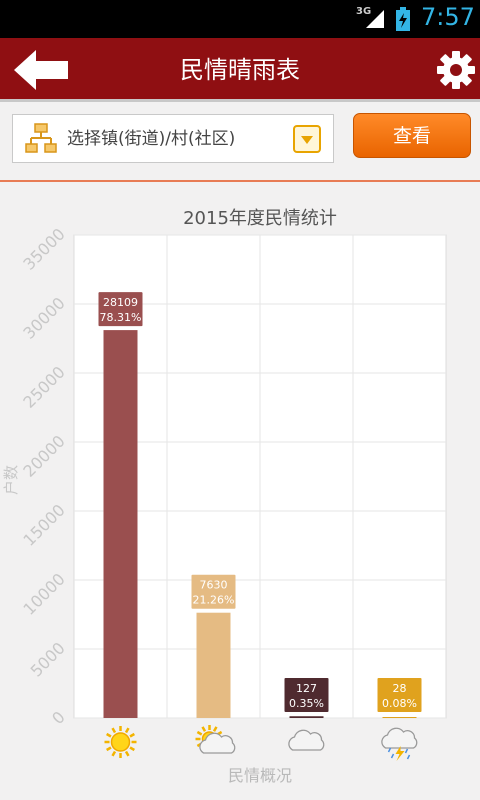 Image resolution: width=480 pixels, height=800 pixels. Describe the element at coordinates (43, 593) in the screenshot. I see `y-tick-label: 10000` at that location.